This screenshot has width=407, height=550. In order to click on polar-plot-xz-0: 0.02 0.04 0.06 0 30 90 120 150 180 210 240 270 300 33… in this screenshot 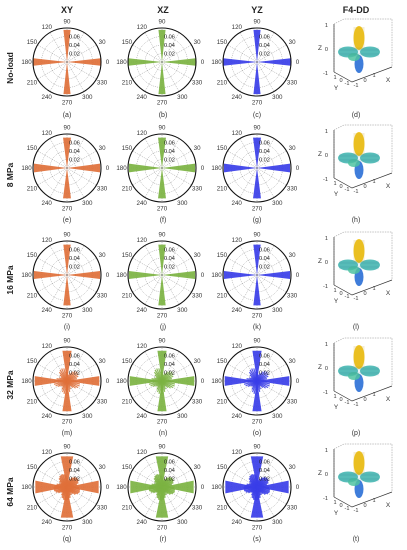, I will do `click(160, 63)`.